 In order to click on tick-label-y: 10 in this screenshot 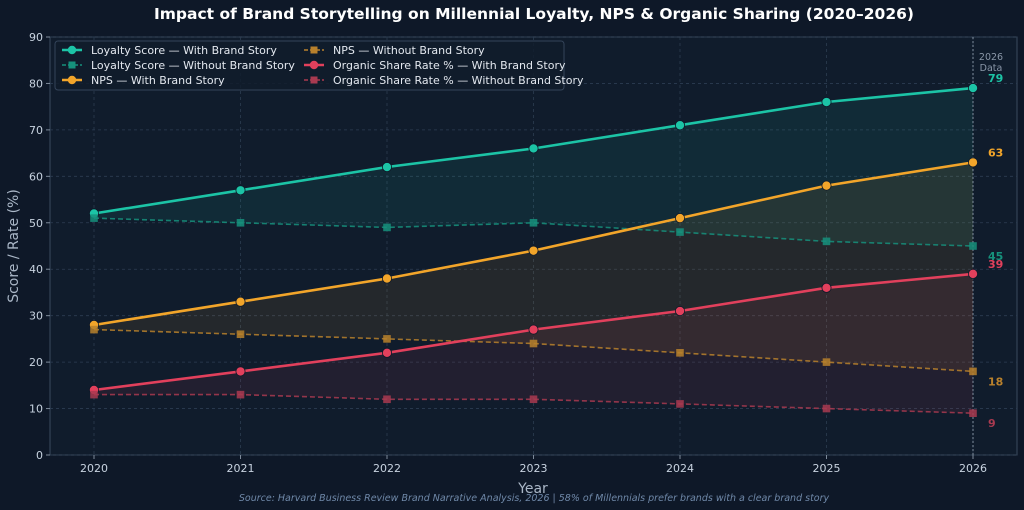, I will do `click(36, 409)`.